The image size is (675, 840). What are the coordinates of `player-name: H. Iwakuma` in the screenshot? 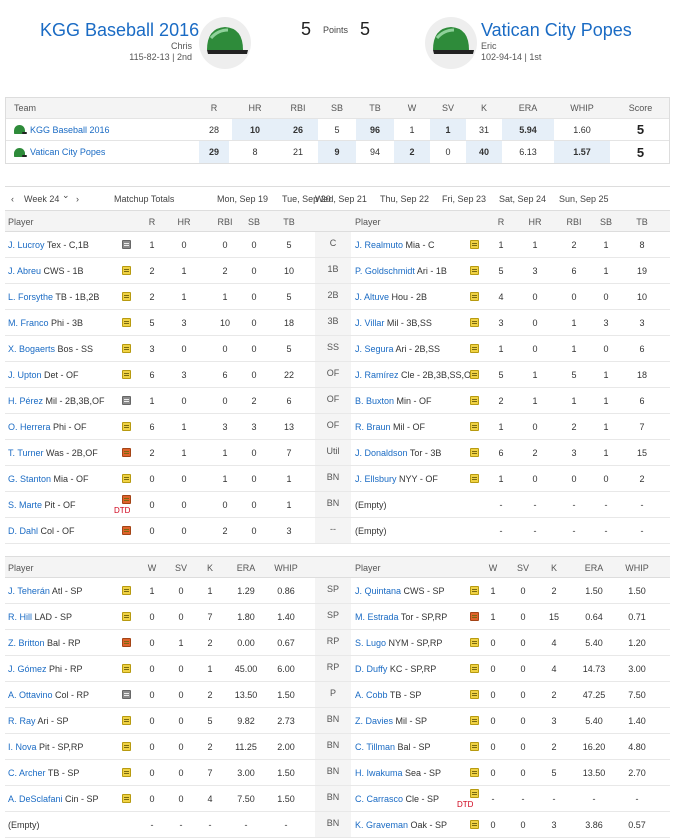 It's located at (379, 773).